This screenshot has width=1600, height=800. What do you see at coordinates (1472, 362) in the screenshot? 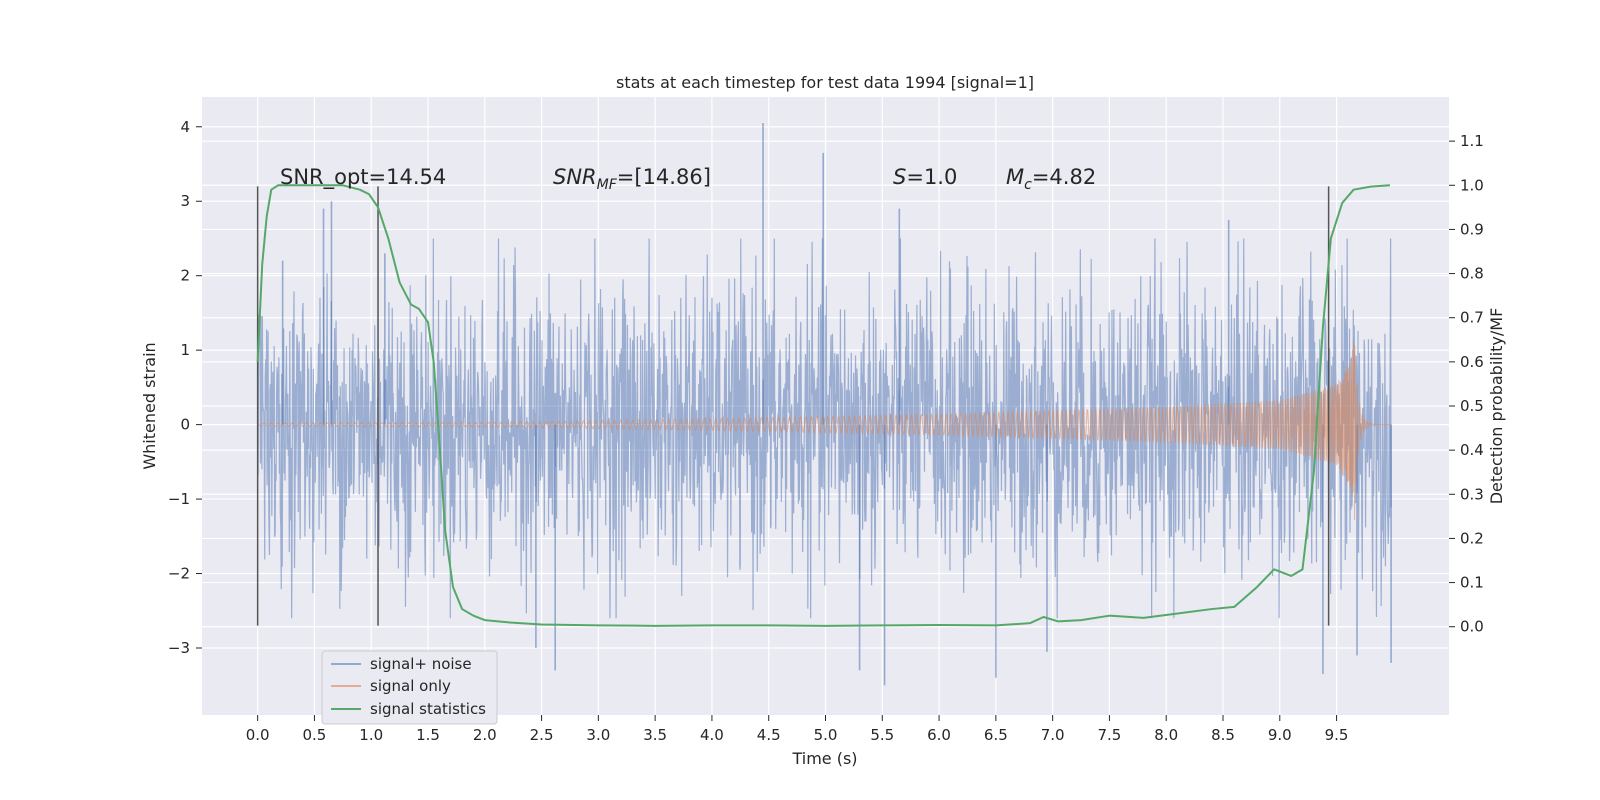
I see `y-right-tick-label: 0.6` at bounding box center [1472, 362].